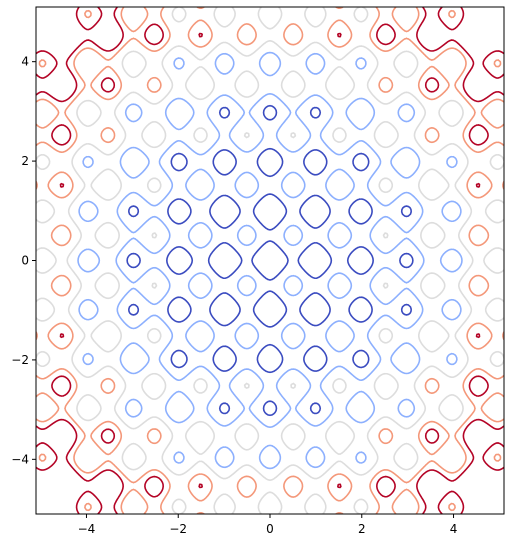 This screenshot has height=548, width=507. I want to click on y-tick-label-3: 2, so click(25, 161).